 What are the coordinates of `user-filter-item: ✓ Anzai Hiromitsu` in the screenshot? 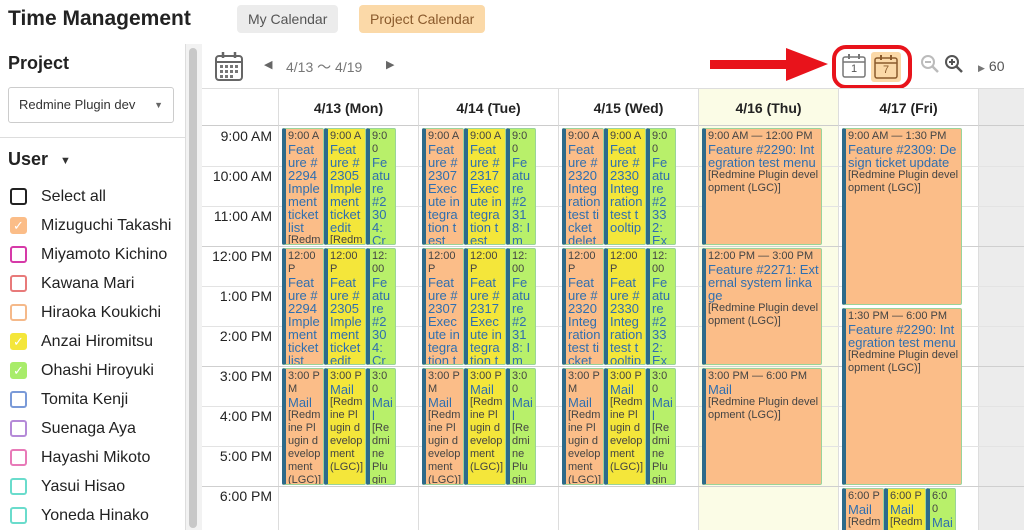 It's located at (90, 341).